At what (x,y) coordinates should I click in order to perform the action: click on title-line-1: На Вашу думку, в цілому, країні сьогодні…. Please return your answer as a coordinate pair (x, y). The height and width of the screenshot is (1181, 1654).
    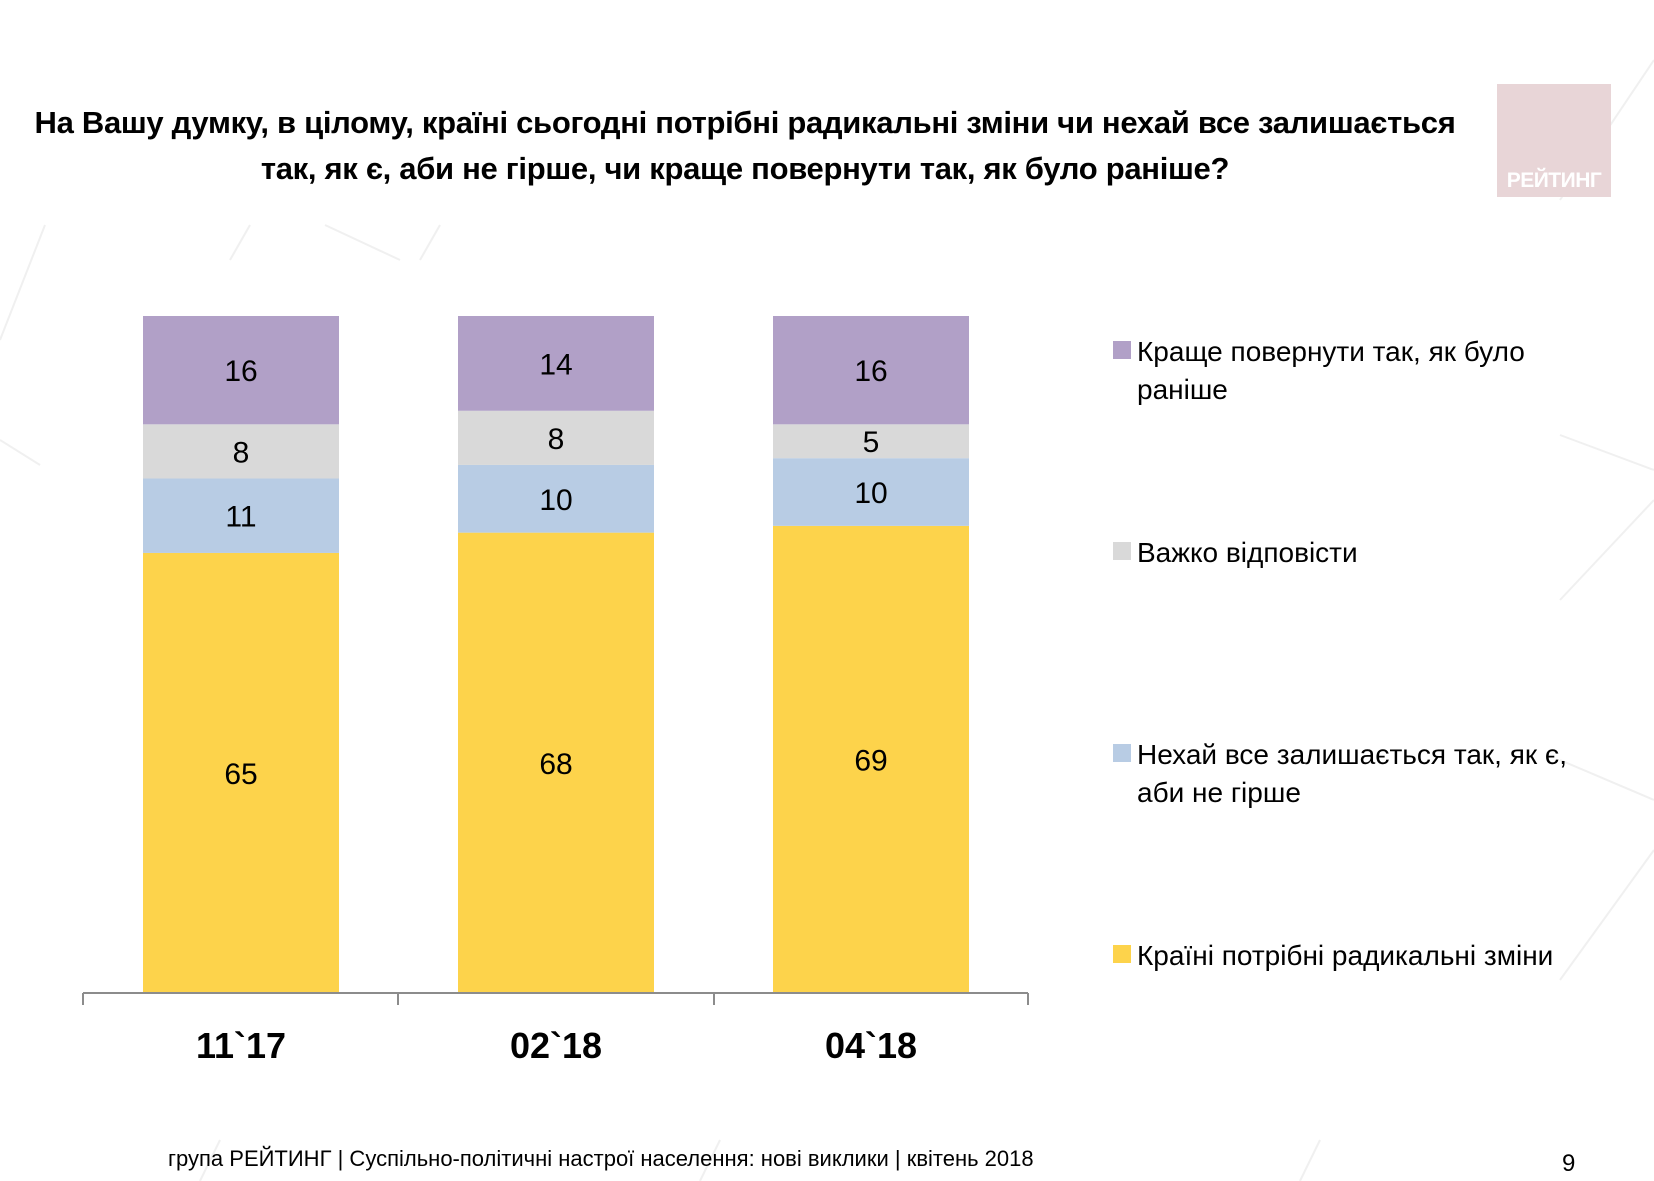
    Looking at the image, I should click on (745, 122).